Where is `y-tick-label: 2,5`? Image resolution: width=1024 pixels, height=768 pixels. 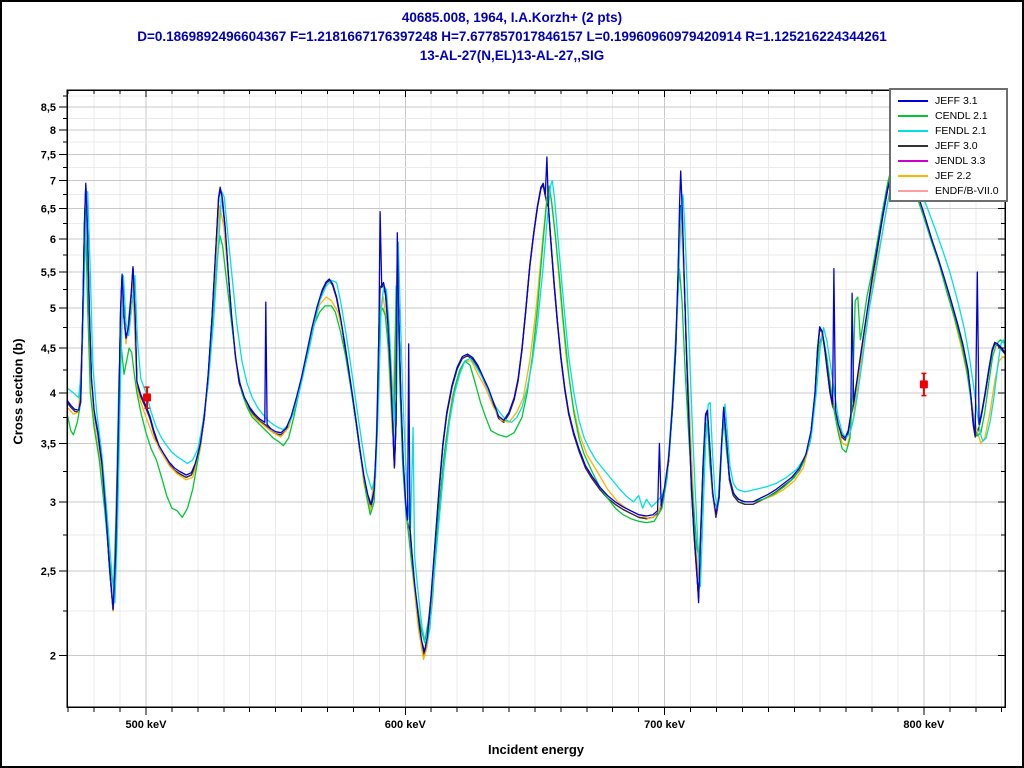 y-tick-label: 2,5 is located at coordinates (48, 572).